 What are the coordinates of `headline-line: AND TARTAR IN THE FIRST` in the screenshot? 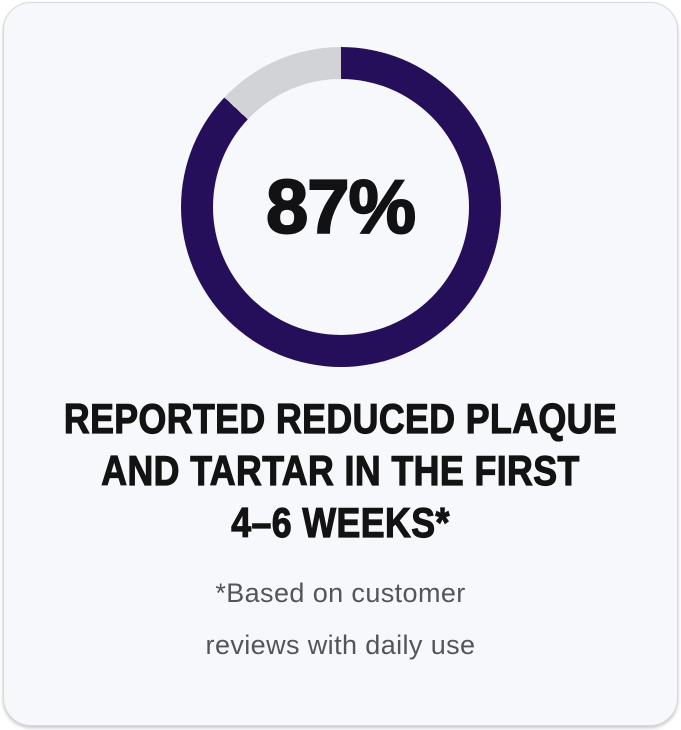 It's located at (340, 470).